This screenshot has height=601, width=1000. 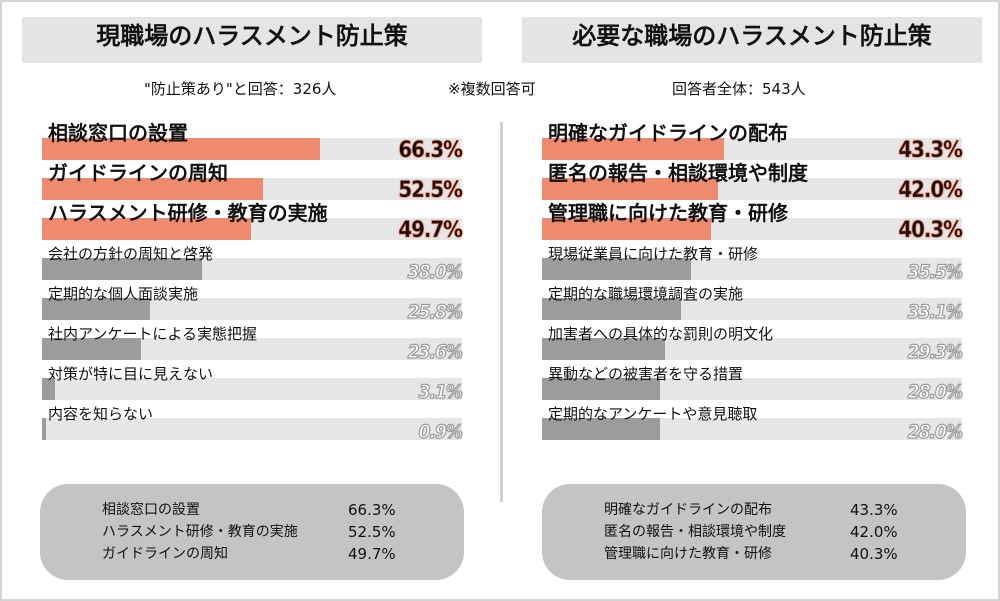 I want to click on right-summary-value-2: 42.0%, so click(x=874, y=532).